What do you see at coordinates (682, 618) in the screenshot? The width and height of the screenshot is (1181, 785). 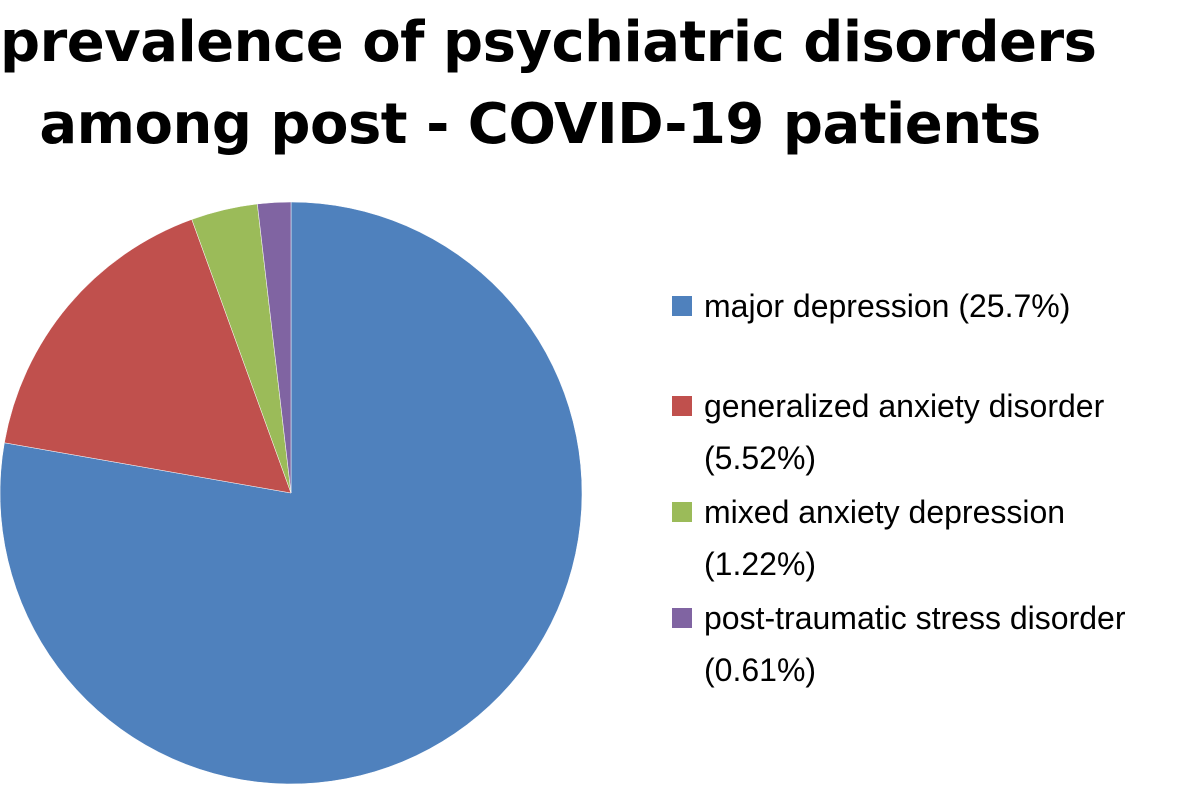 I see `legend-swatch-post-traumatic-stress-disorder` at bounding box center [682, 618].